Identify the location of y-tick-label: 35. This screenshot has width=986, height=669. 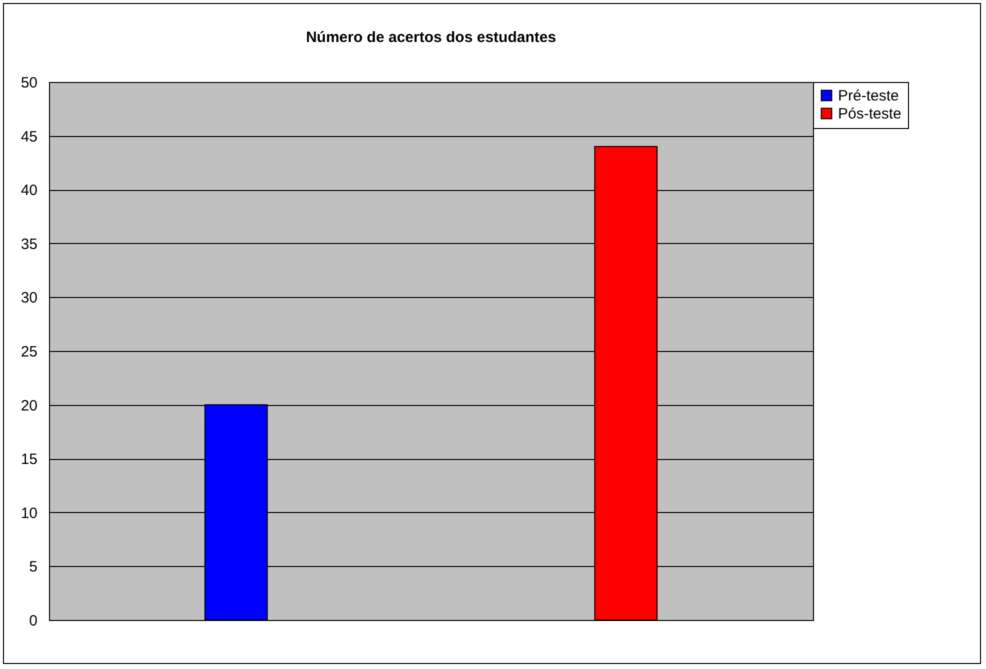
(29, 244).